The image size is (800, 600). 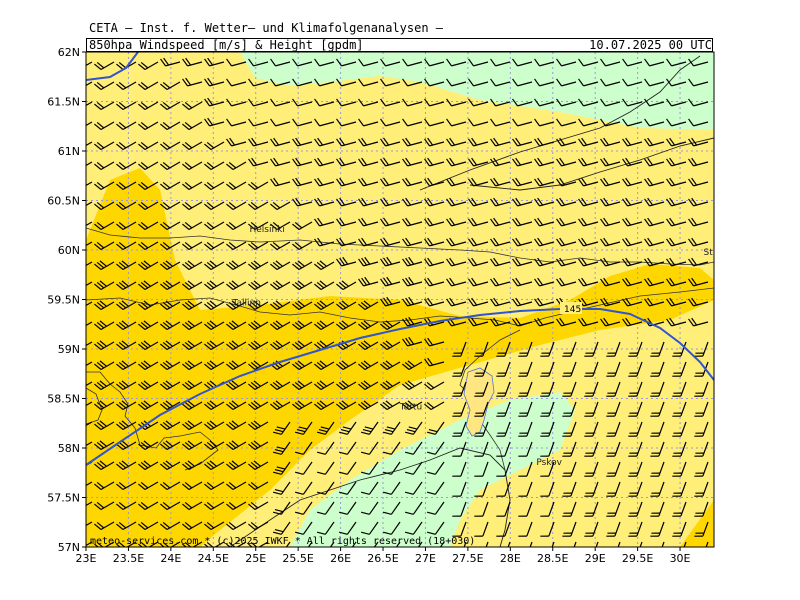 What do you see at coordinates (266, 230) in the screenshot?
I see `city-label: Helsinki` at bounding box center [266, 230].